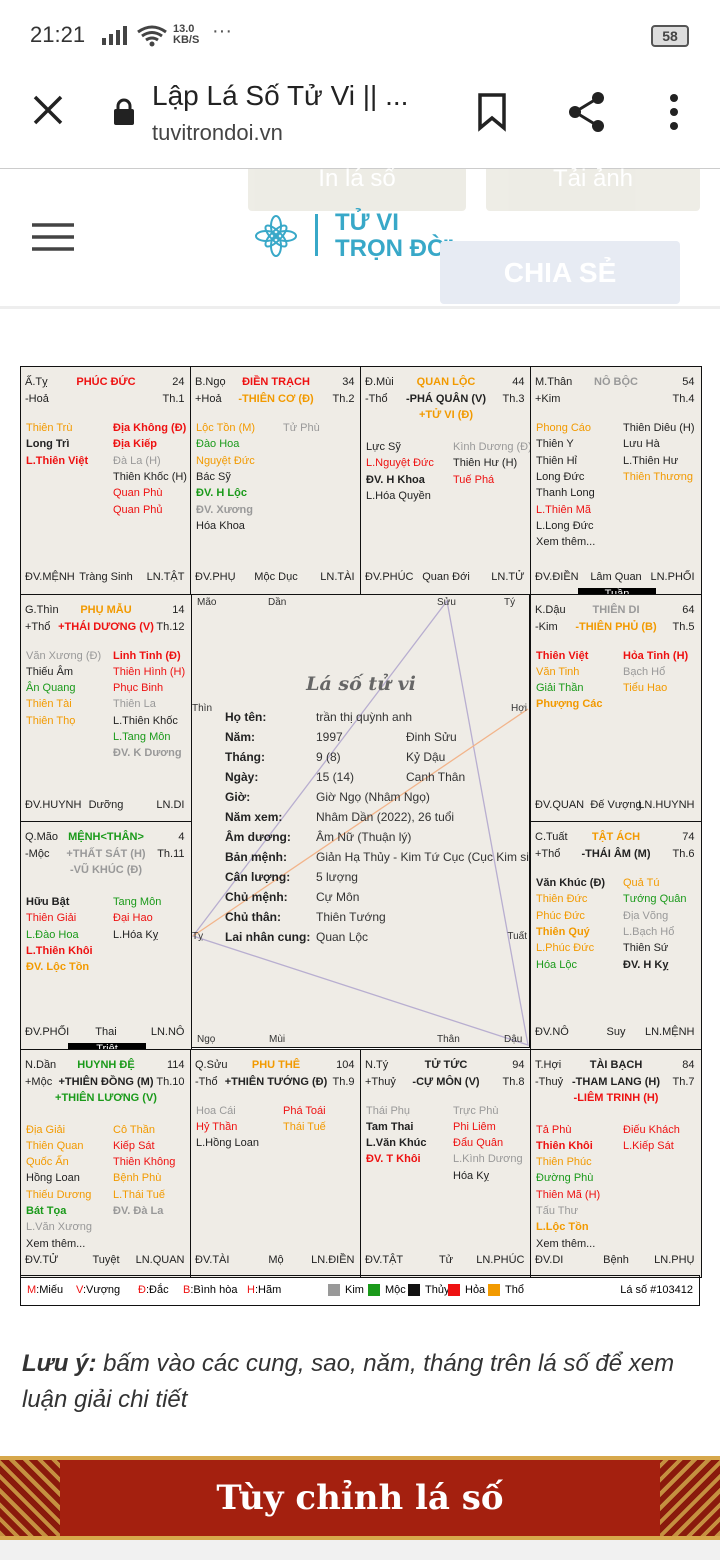 The height and width of the screenshot is (1560, 720). Describe the element at coordinates (478, 1143) in the screenshot. I see `star: Đẩu Quân` at that location.